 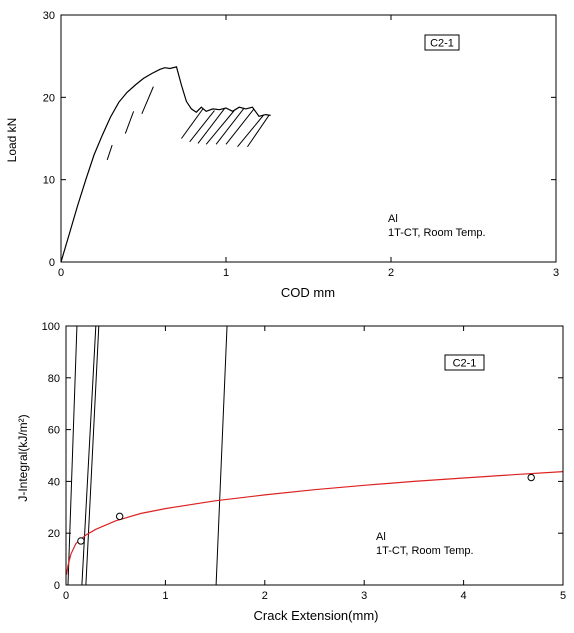 I want to click on chart2-x-axis-label: Crack Extension(mm), so click(x=316, y=615).